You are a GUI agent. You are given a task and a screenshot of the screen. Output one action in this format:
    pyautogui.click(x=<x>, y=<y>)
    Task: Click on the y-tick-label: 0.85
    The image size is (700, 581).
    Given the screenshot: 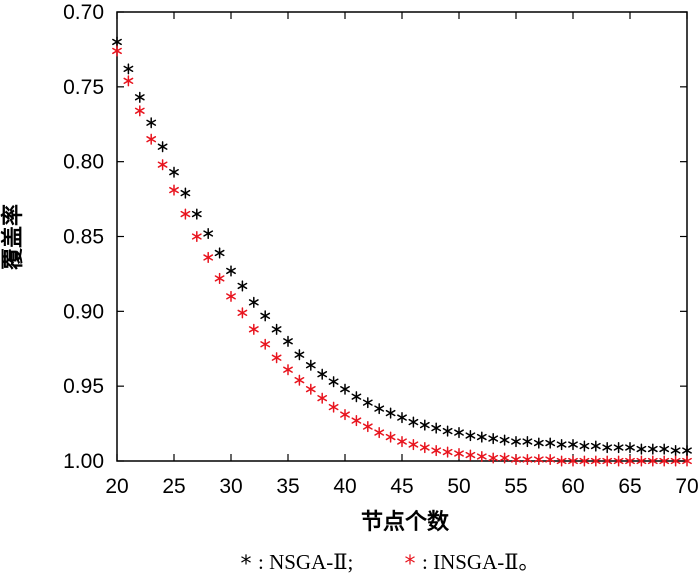 What is the action you would take?
    pyautogui.click(x=83, y=237)
    